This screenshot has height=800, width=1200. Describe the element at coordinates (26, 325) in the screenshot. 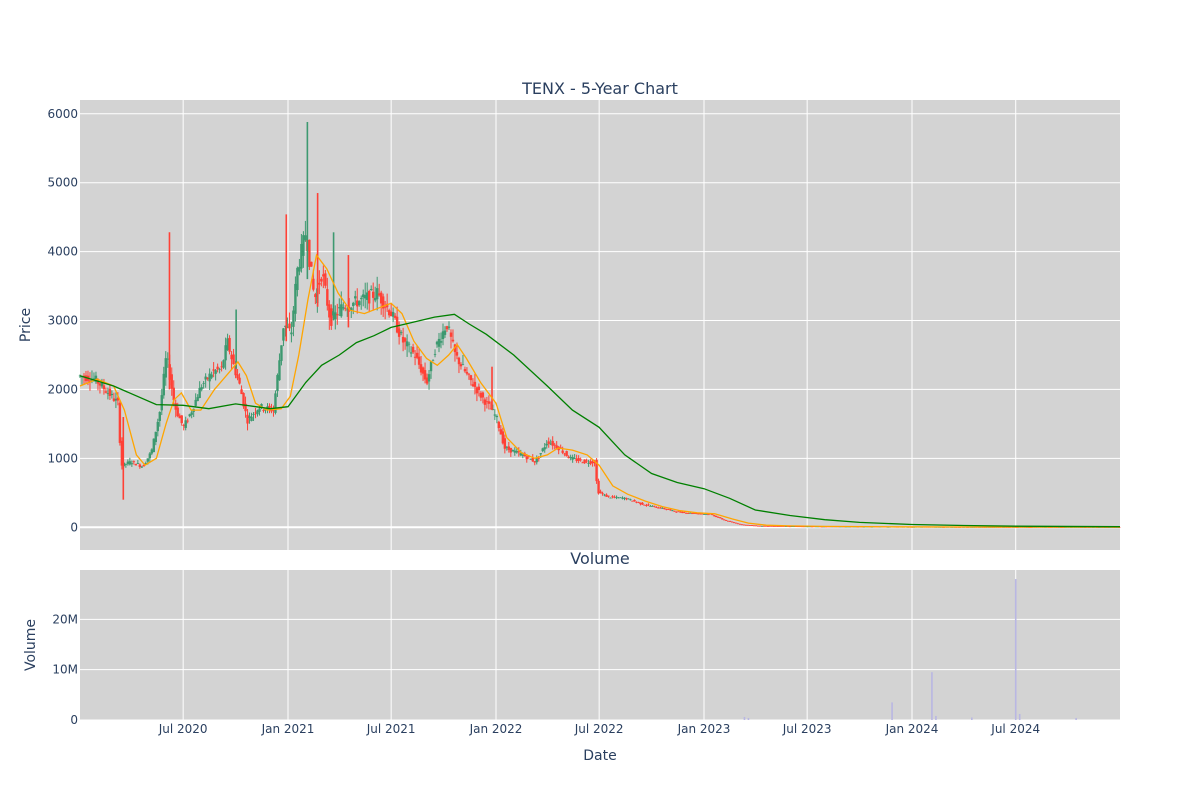

I see `price-y-axis-label: Price` at that location.